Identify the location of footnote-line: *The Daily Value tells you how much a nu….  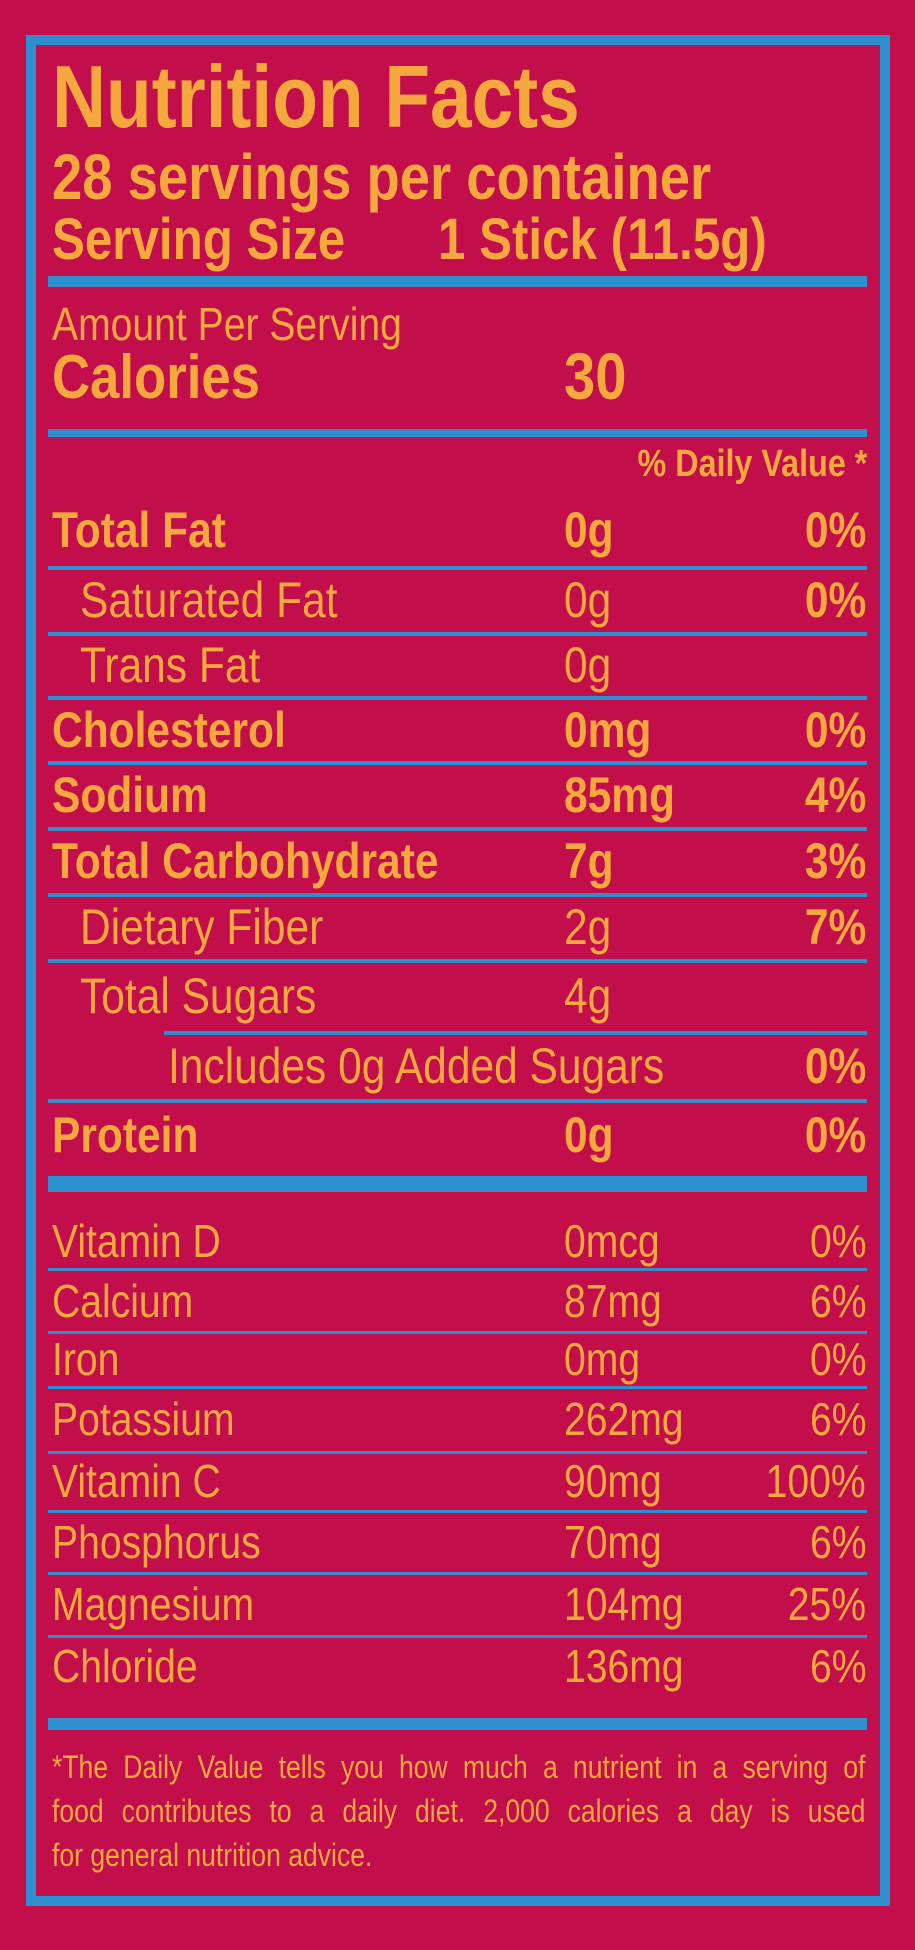
(459, 1767).